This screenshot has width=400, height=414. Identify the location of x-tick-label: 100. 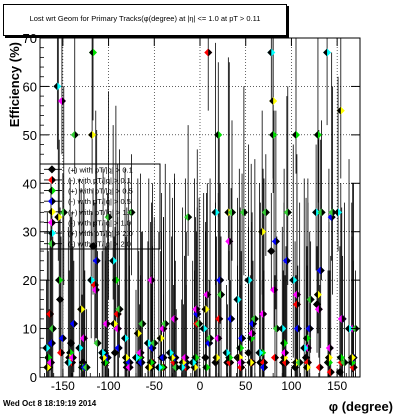
(291, 386).